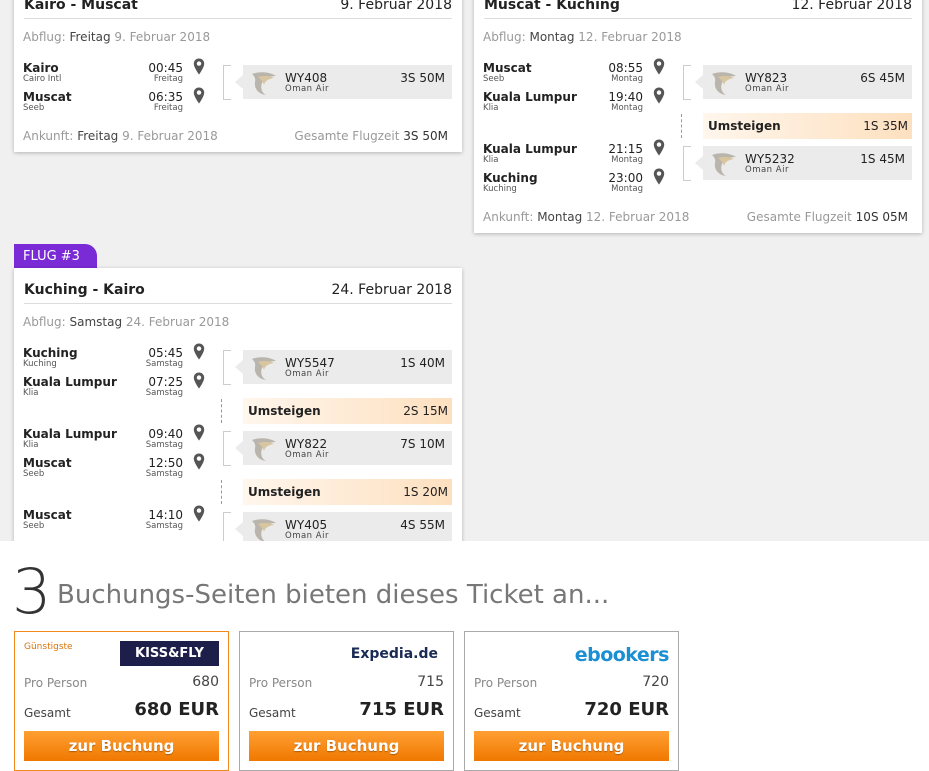  I want to click on flight-number: WY5232, so click(770, 159).